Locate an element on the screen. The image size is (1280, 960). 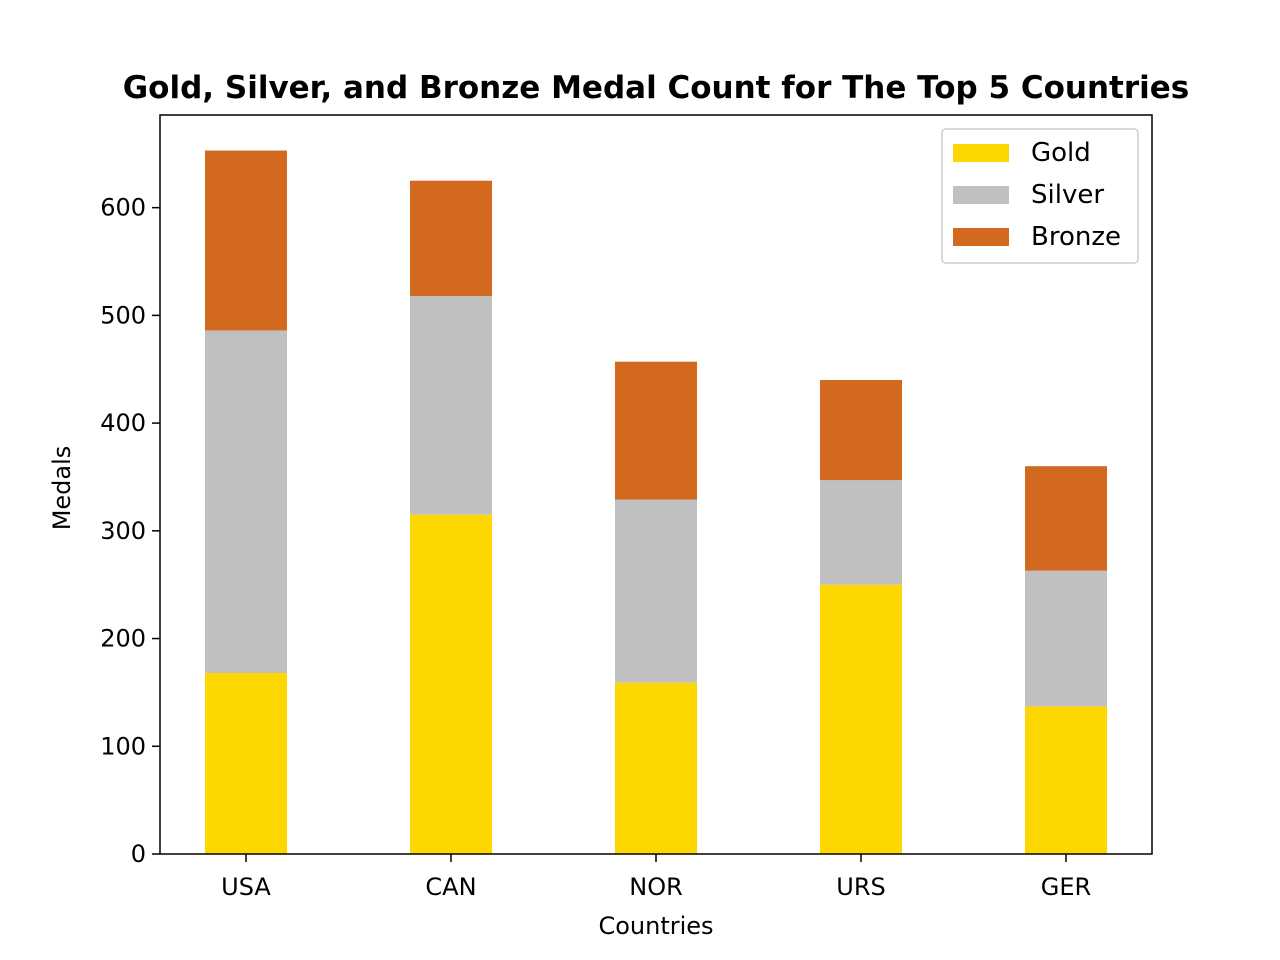
bar-nor-gold is located at coordinates (656, 768).